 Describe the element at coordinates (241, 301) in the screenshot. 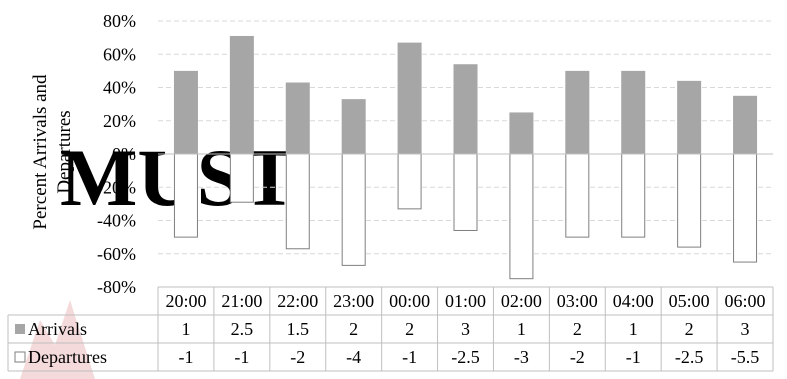

I see `category-label: 21:00` at that location.